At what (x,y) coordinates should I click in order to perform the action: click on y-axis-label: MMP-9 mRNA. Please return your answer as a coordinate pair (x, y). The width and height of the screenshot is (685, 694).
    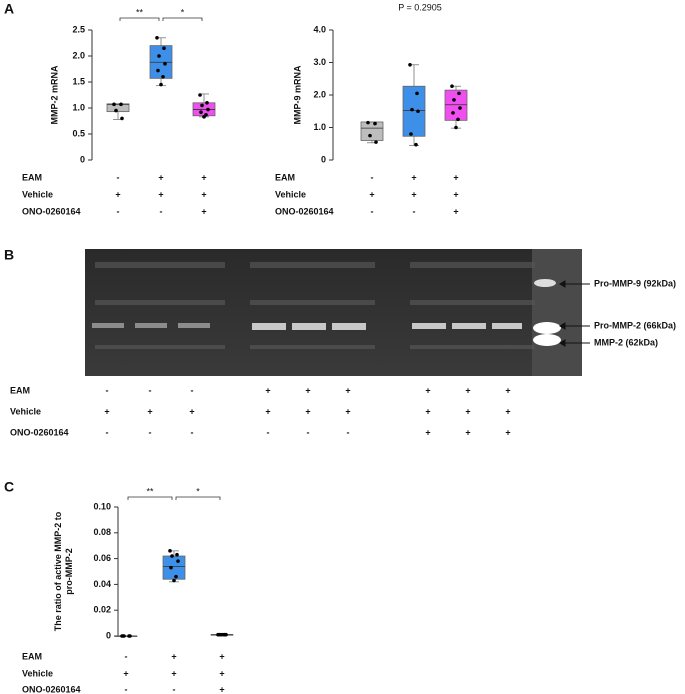
    Looking at the image, I should click on (297, 95).